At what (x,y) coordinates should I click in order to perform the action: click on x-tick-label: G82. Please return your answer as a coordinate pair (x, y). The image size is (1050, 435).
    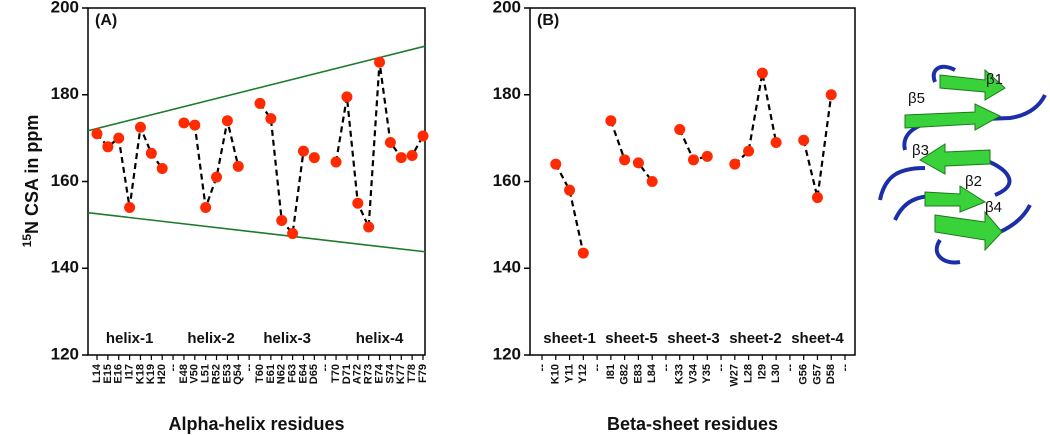
    Looking at the image, I should click on (625, 374).